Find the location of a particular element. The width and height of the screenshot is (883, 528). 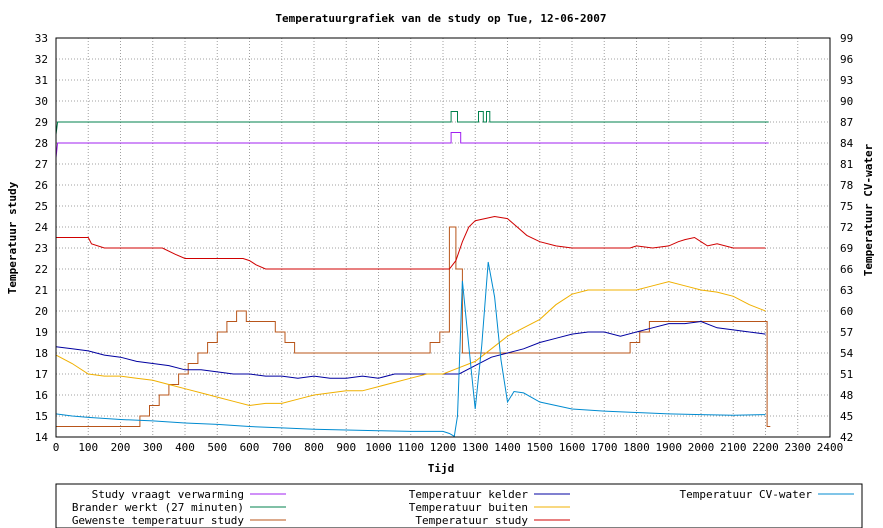

y-tick-label: 15 is located at coordinates (41, 416).